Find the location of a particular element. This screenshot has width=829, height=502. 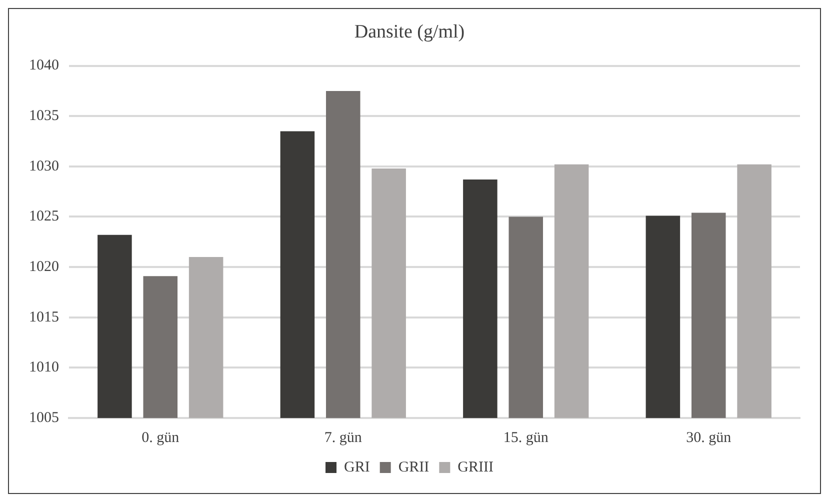

y-tick-label: 1010 is located at coordinates (44, 368).